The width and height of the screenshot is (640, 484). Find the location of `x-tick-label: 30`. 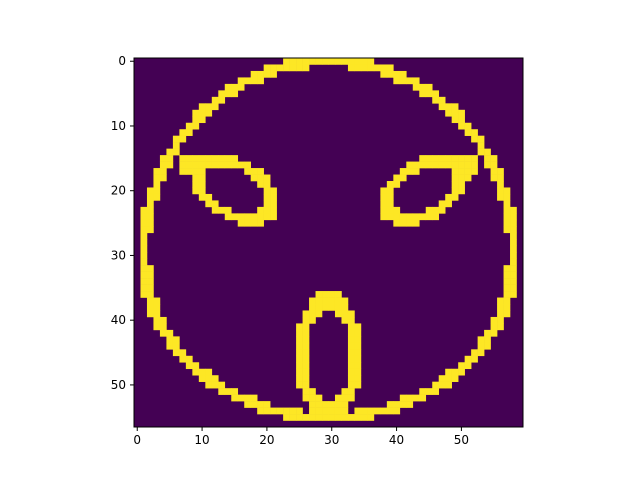

x-tick-label: 30 is located at coordinates (331, 440).